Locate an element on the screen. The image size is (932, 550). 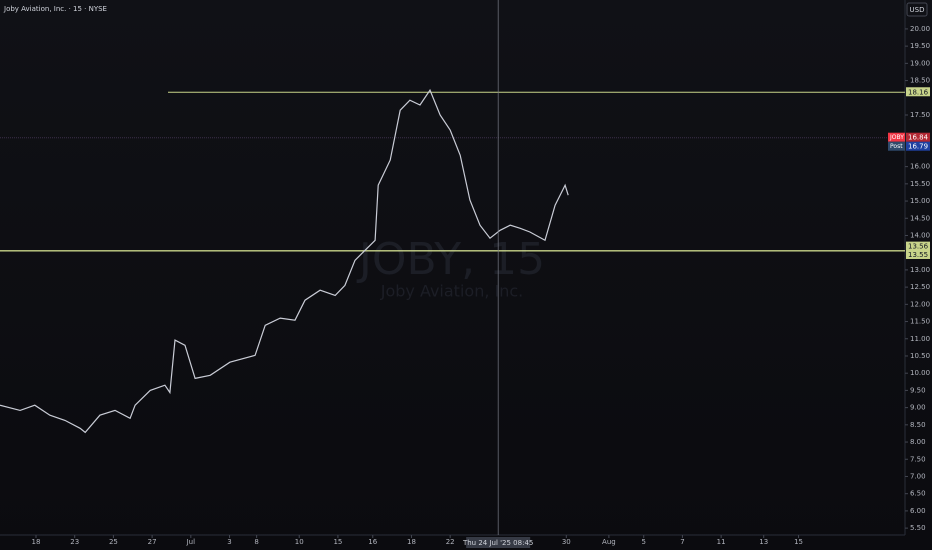
chart-title: Joby Aviation, Inc. · 15 · NYSE is located at coordinates (55, 9).